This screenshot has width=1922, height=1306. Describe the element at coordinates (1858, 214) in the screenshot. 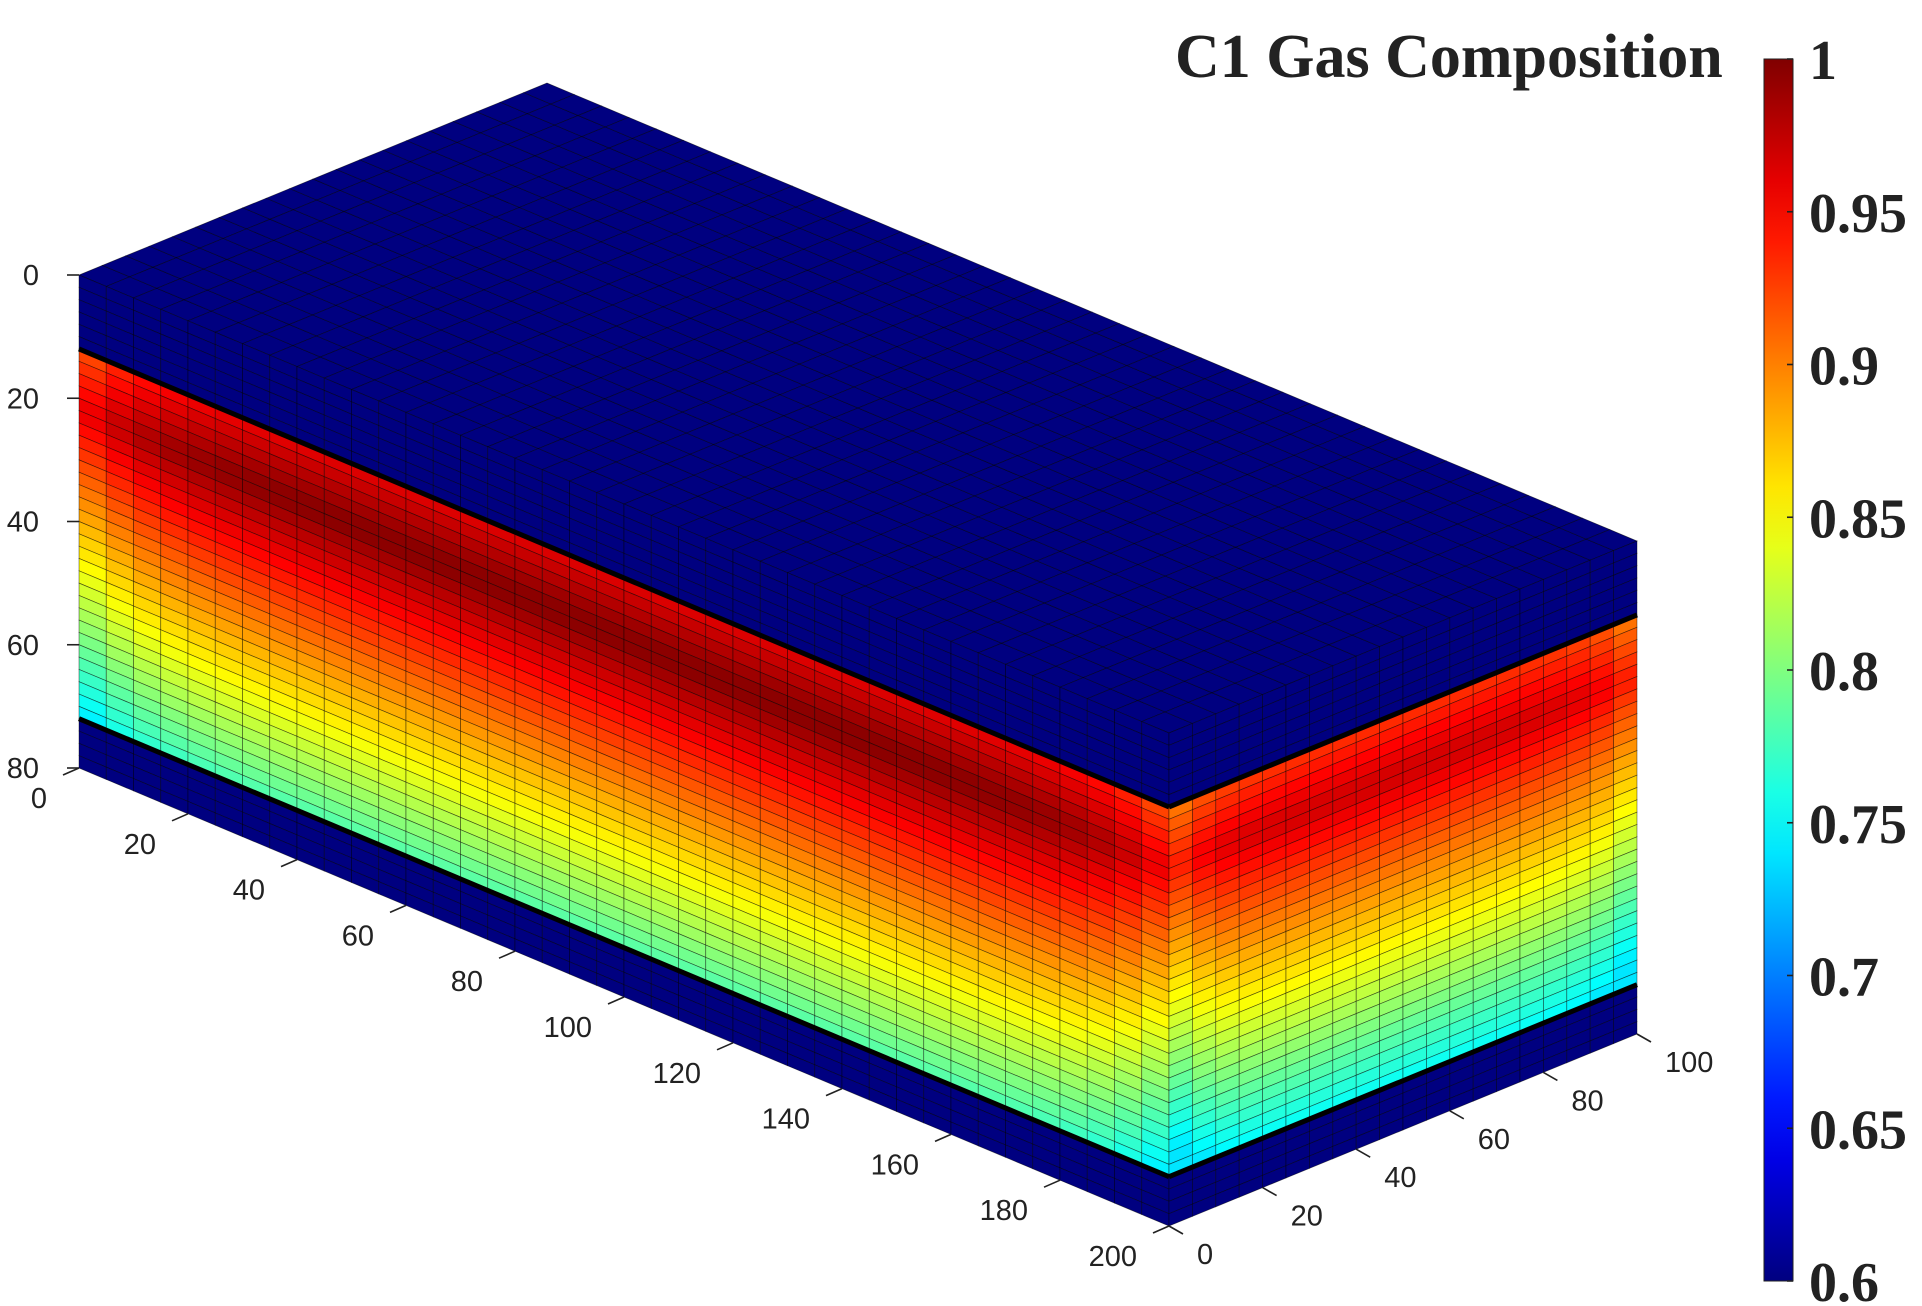

I see `colorbar-tick-label: 0.95` at that location.